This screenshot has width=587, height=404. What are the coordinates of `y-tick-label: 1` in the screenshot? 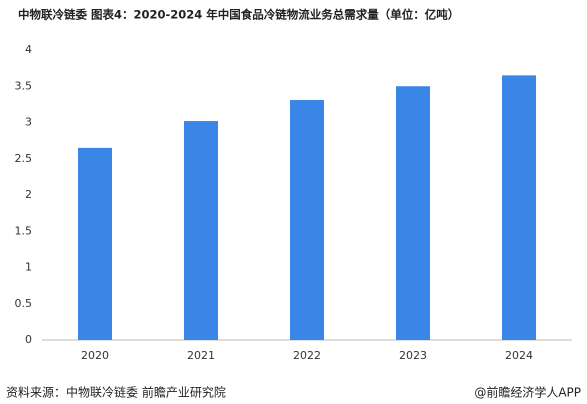 It's located at (28, 267).